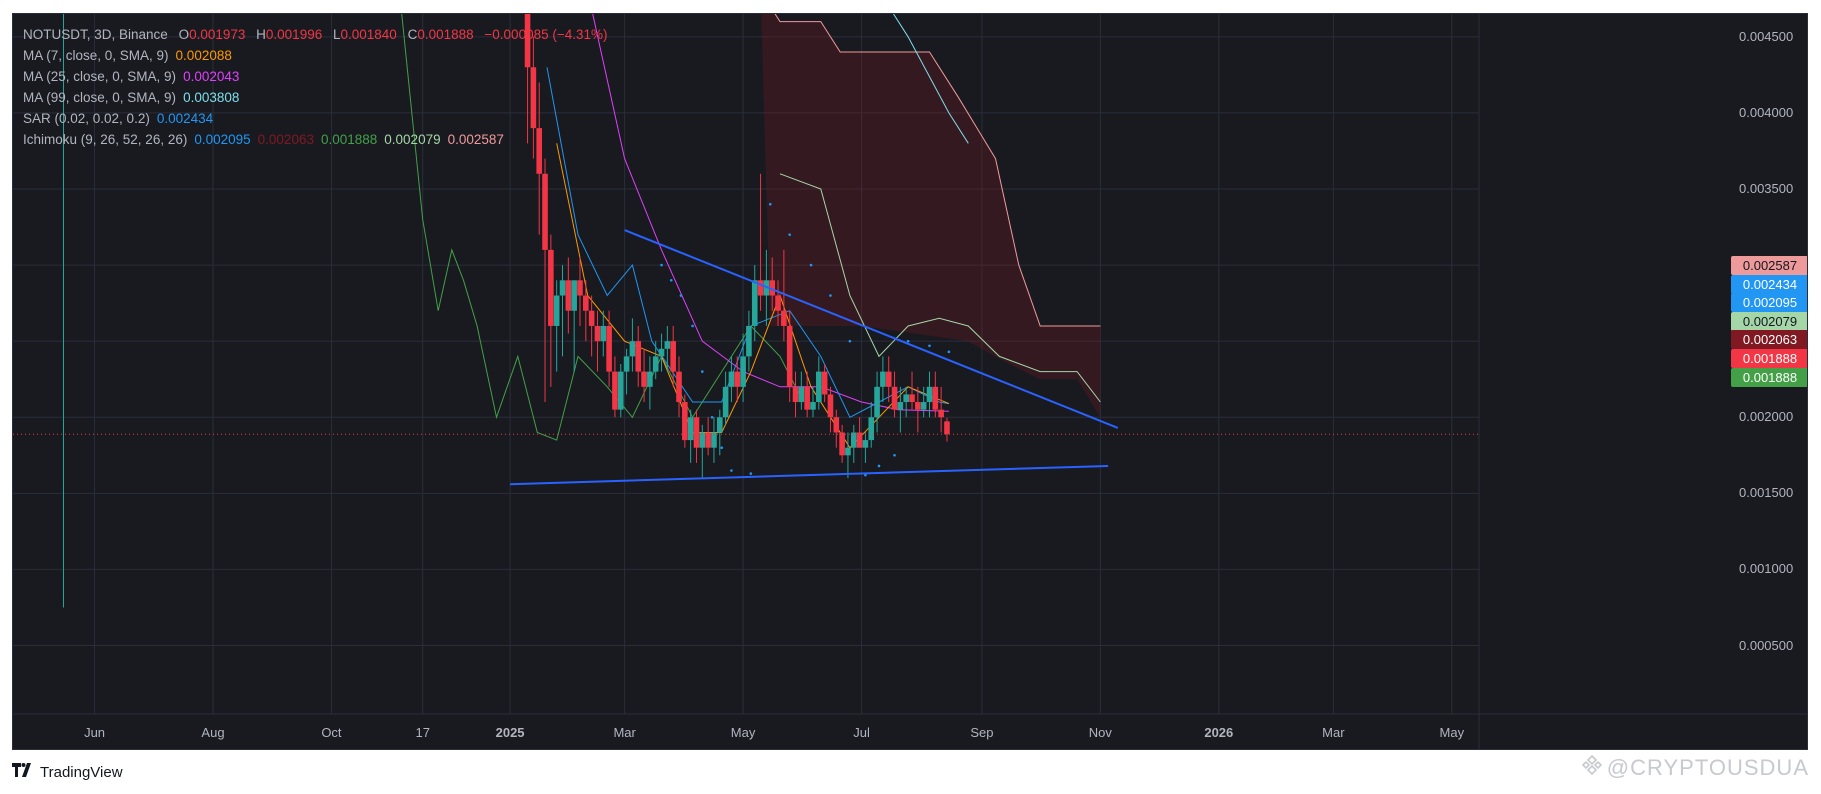  What do you see at coordinates (23, 772) in the screenshot?
I see `tradingview-logo-icon` at bounding box center [23, 772].